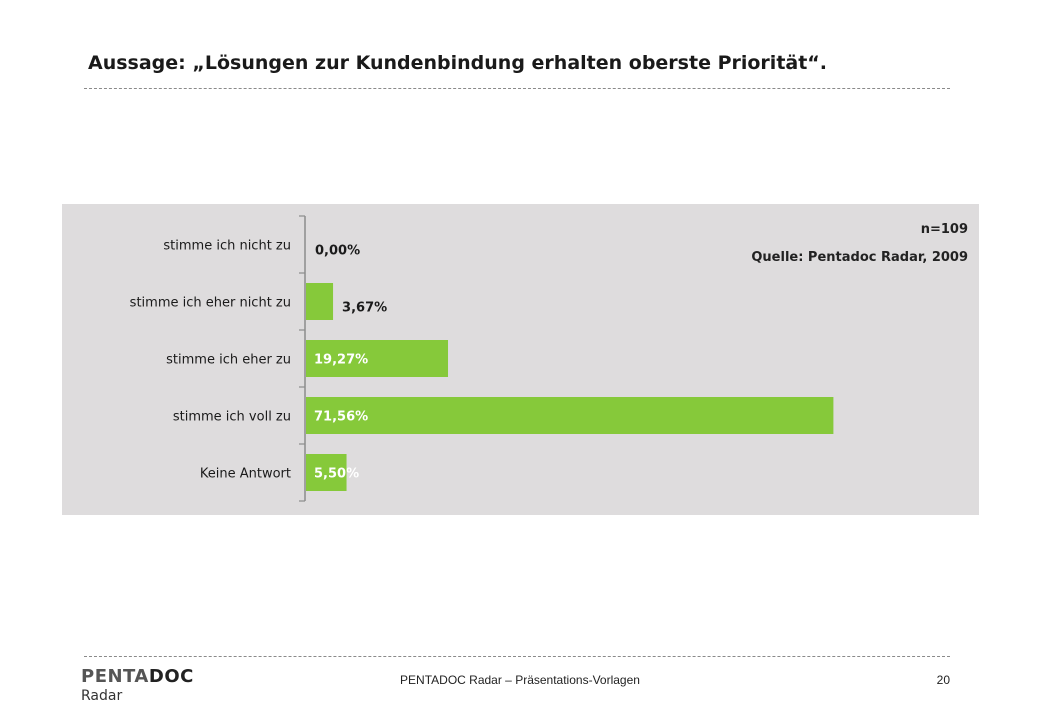  Describe the element at coordinates (171, 676) in the screenshot. I see `logo-part-doc: DOC` at that location.